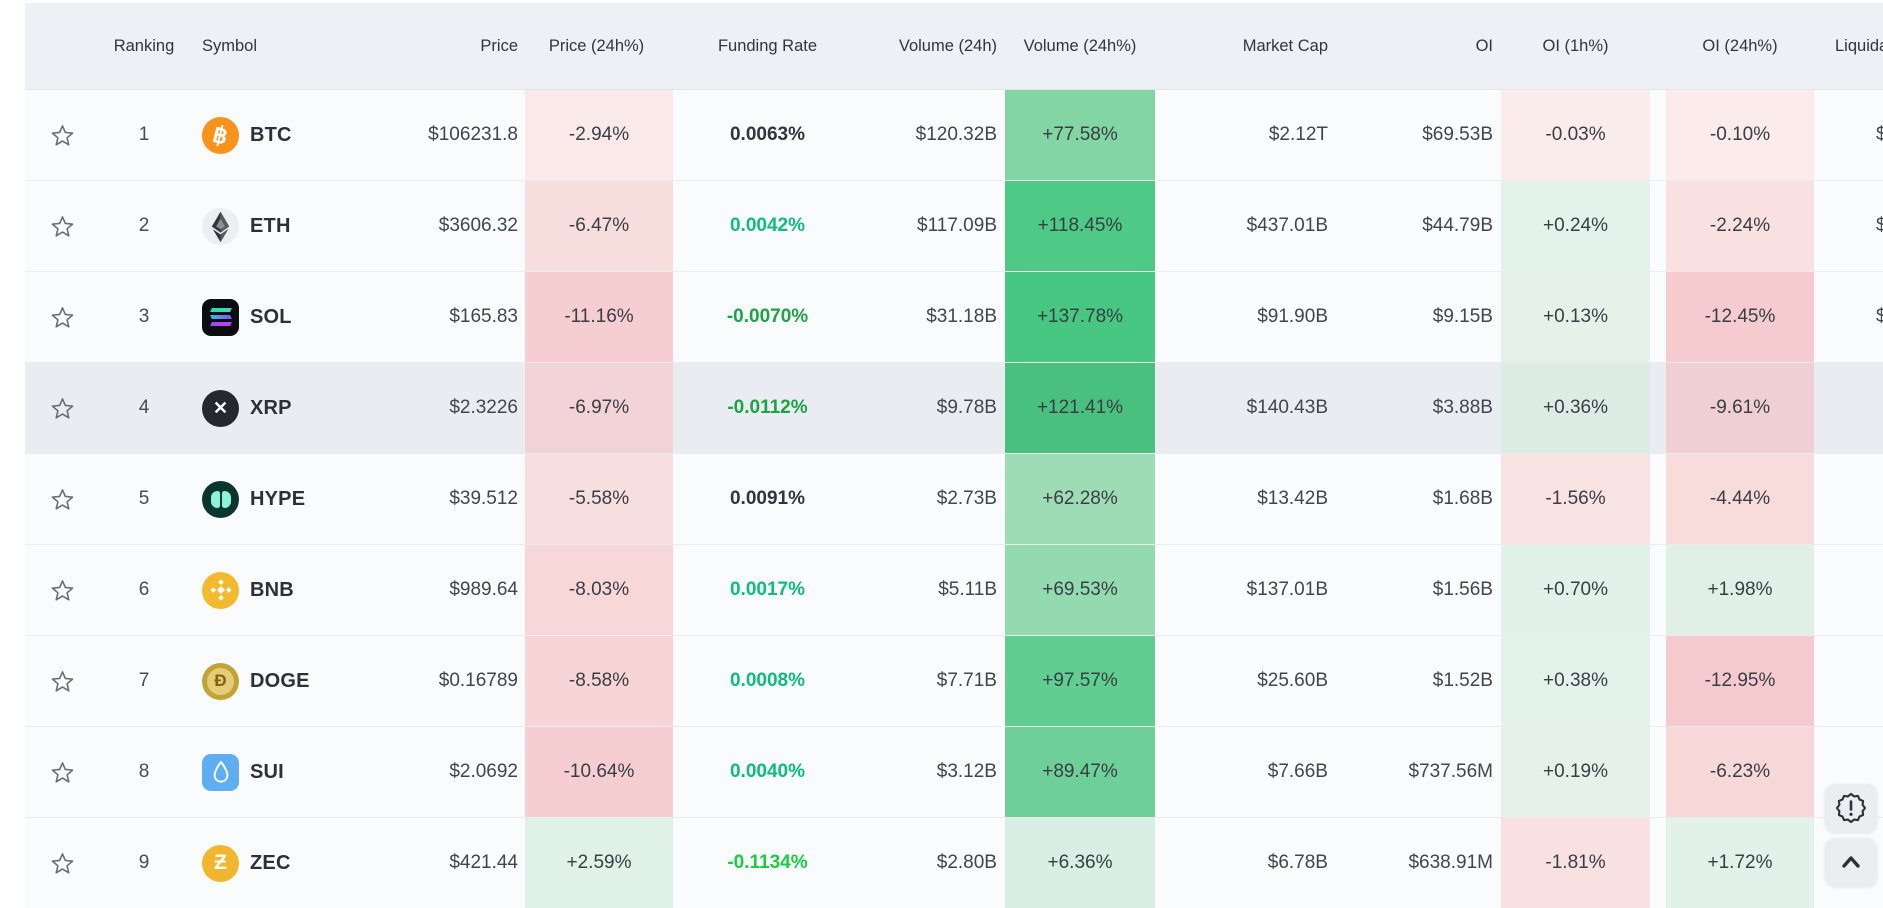 This screenshot has height=908, width=1883. What do you see at coordinates (928, 408) in the screenshot?
I see `volume-24h-cell: $9.78B` at bounding box center [928, 408].